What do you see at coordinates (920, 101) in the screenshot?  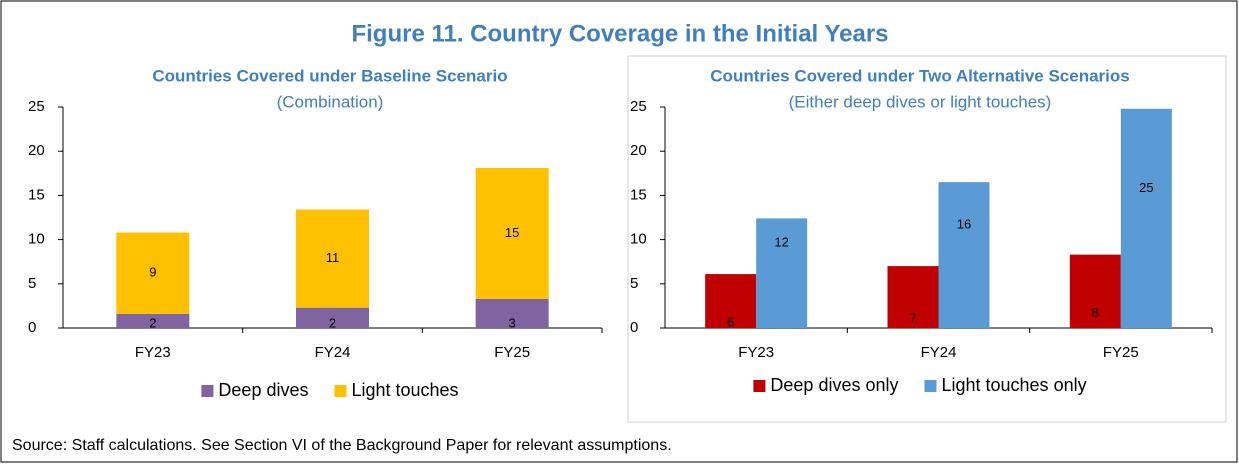 I see `chart-subtitle: (Either deep dives or light touches)` at bounding box center [920, 101].